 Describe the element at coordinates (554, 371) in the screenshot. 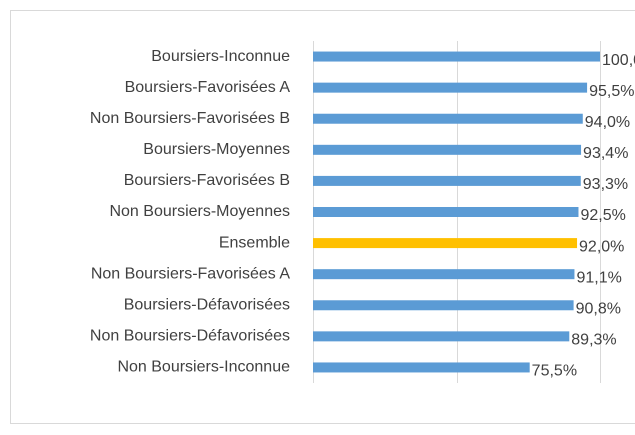

I see `data-label: 75,5%` at that location.